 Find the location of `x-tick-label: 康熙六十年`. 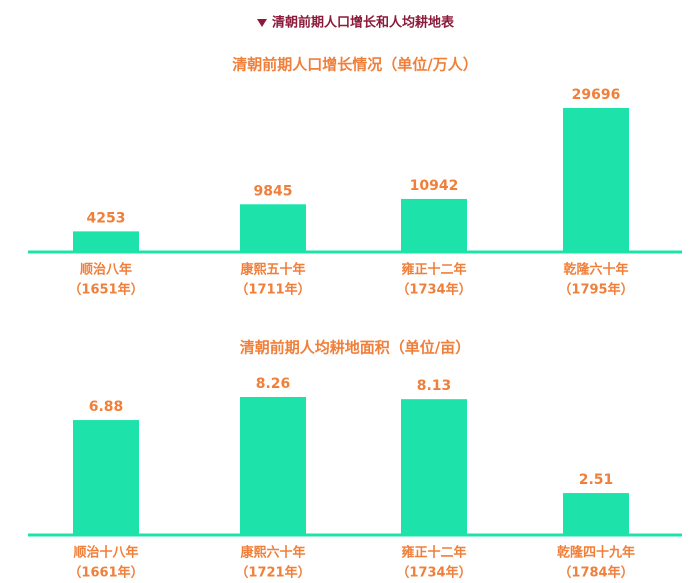

x-tick-label: 康熙六十年 is located at coordinates (272, 553).